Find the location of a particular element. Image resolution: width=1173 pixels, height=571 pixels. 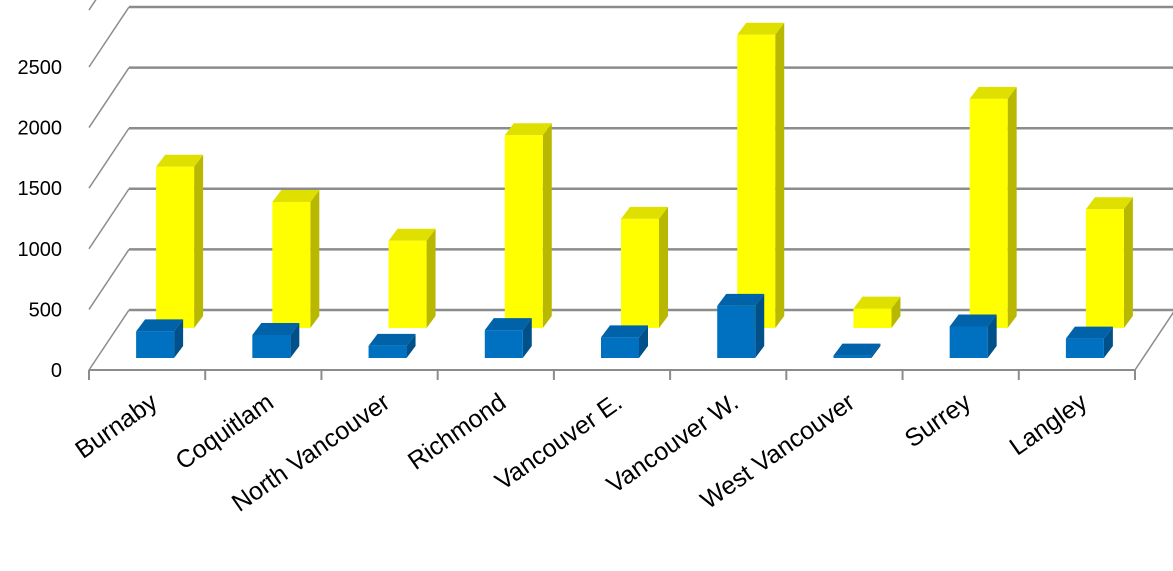

bar-2-8-front is located at coordinates (1104, 268).